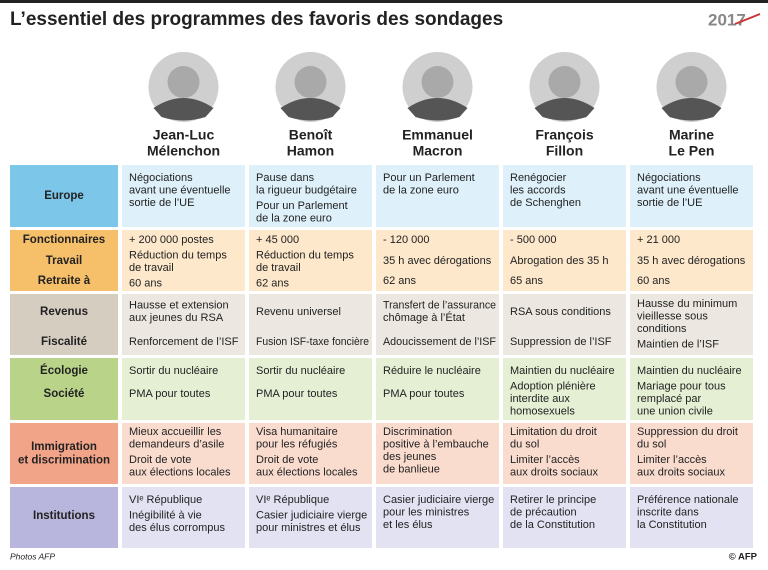 This screenshot has width=768, height=570. I want to click on cell-text: RSA sous conditions, so click(560, 312).